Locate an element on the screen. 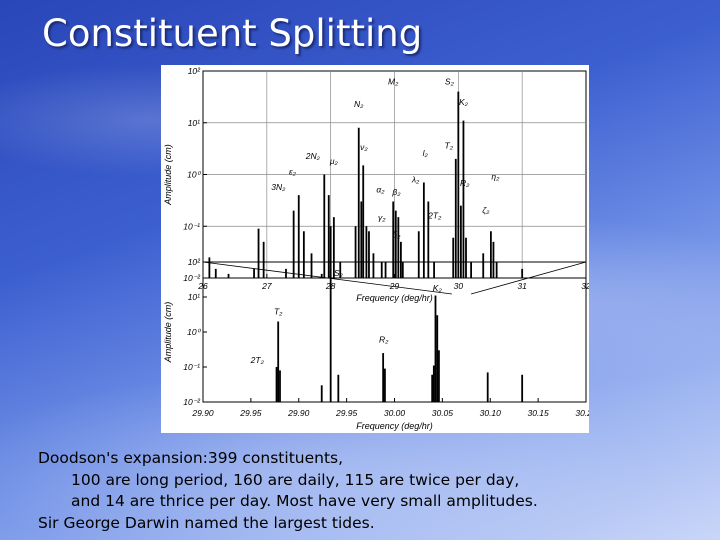 The height and width of the screenshot is (540, 720). bottom-y-tick-label: 10⁻¹ is located at coordinates (191, 367).